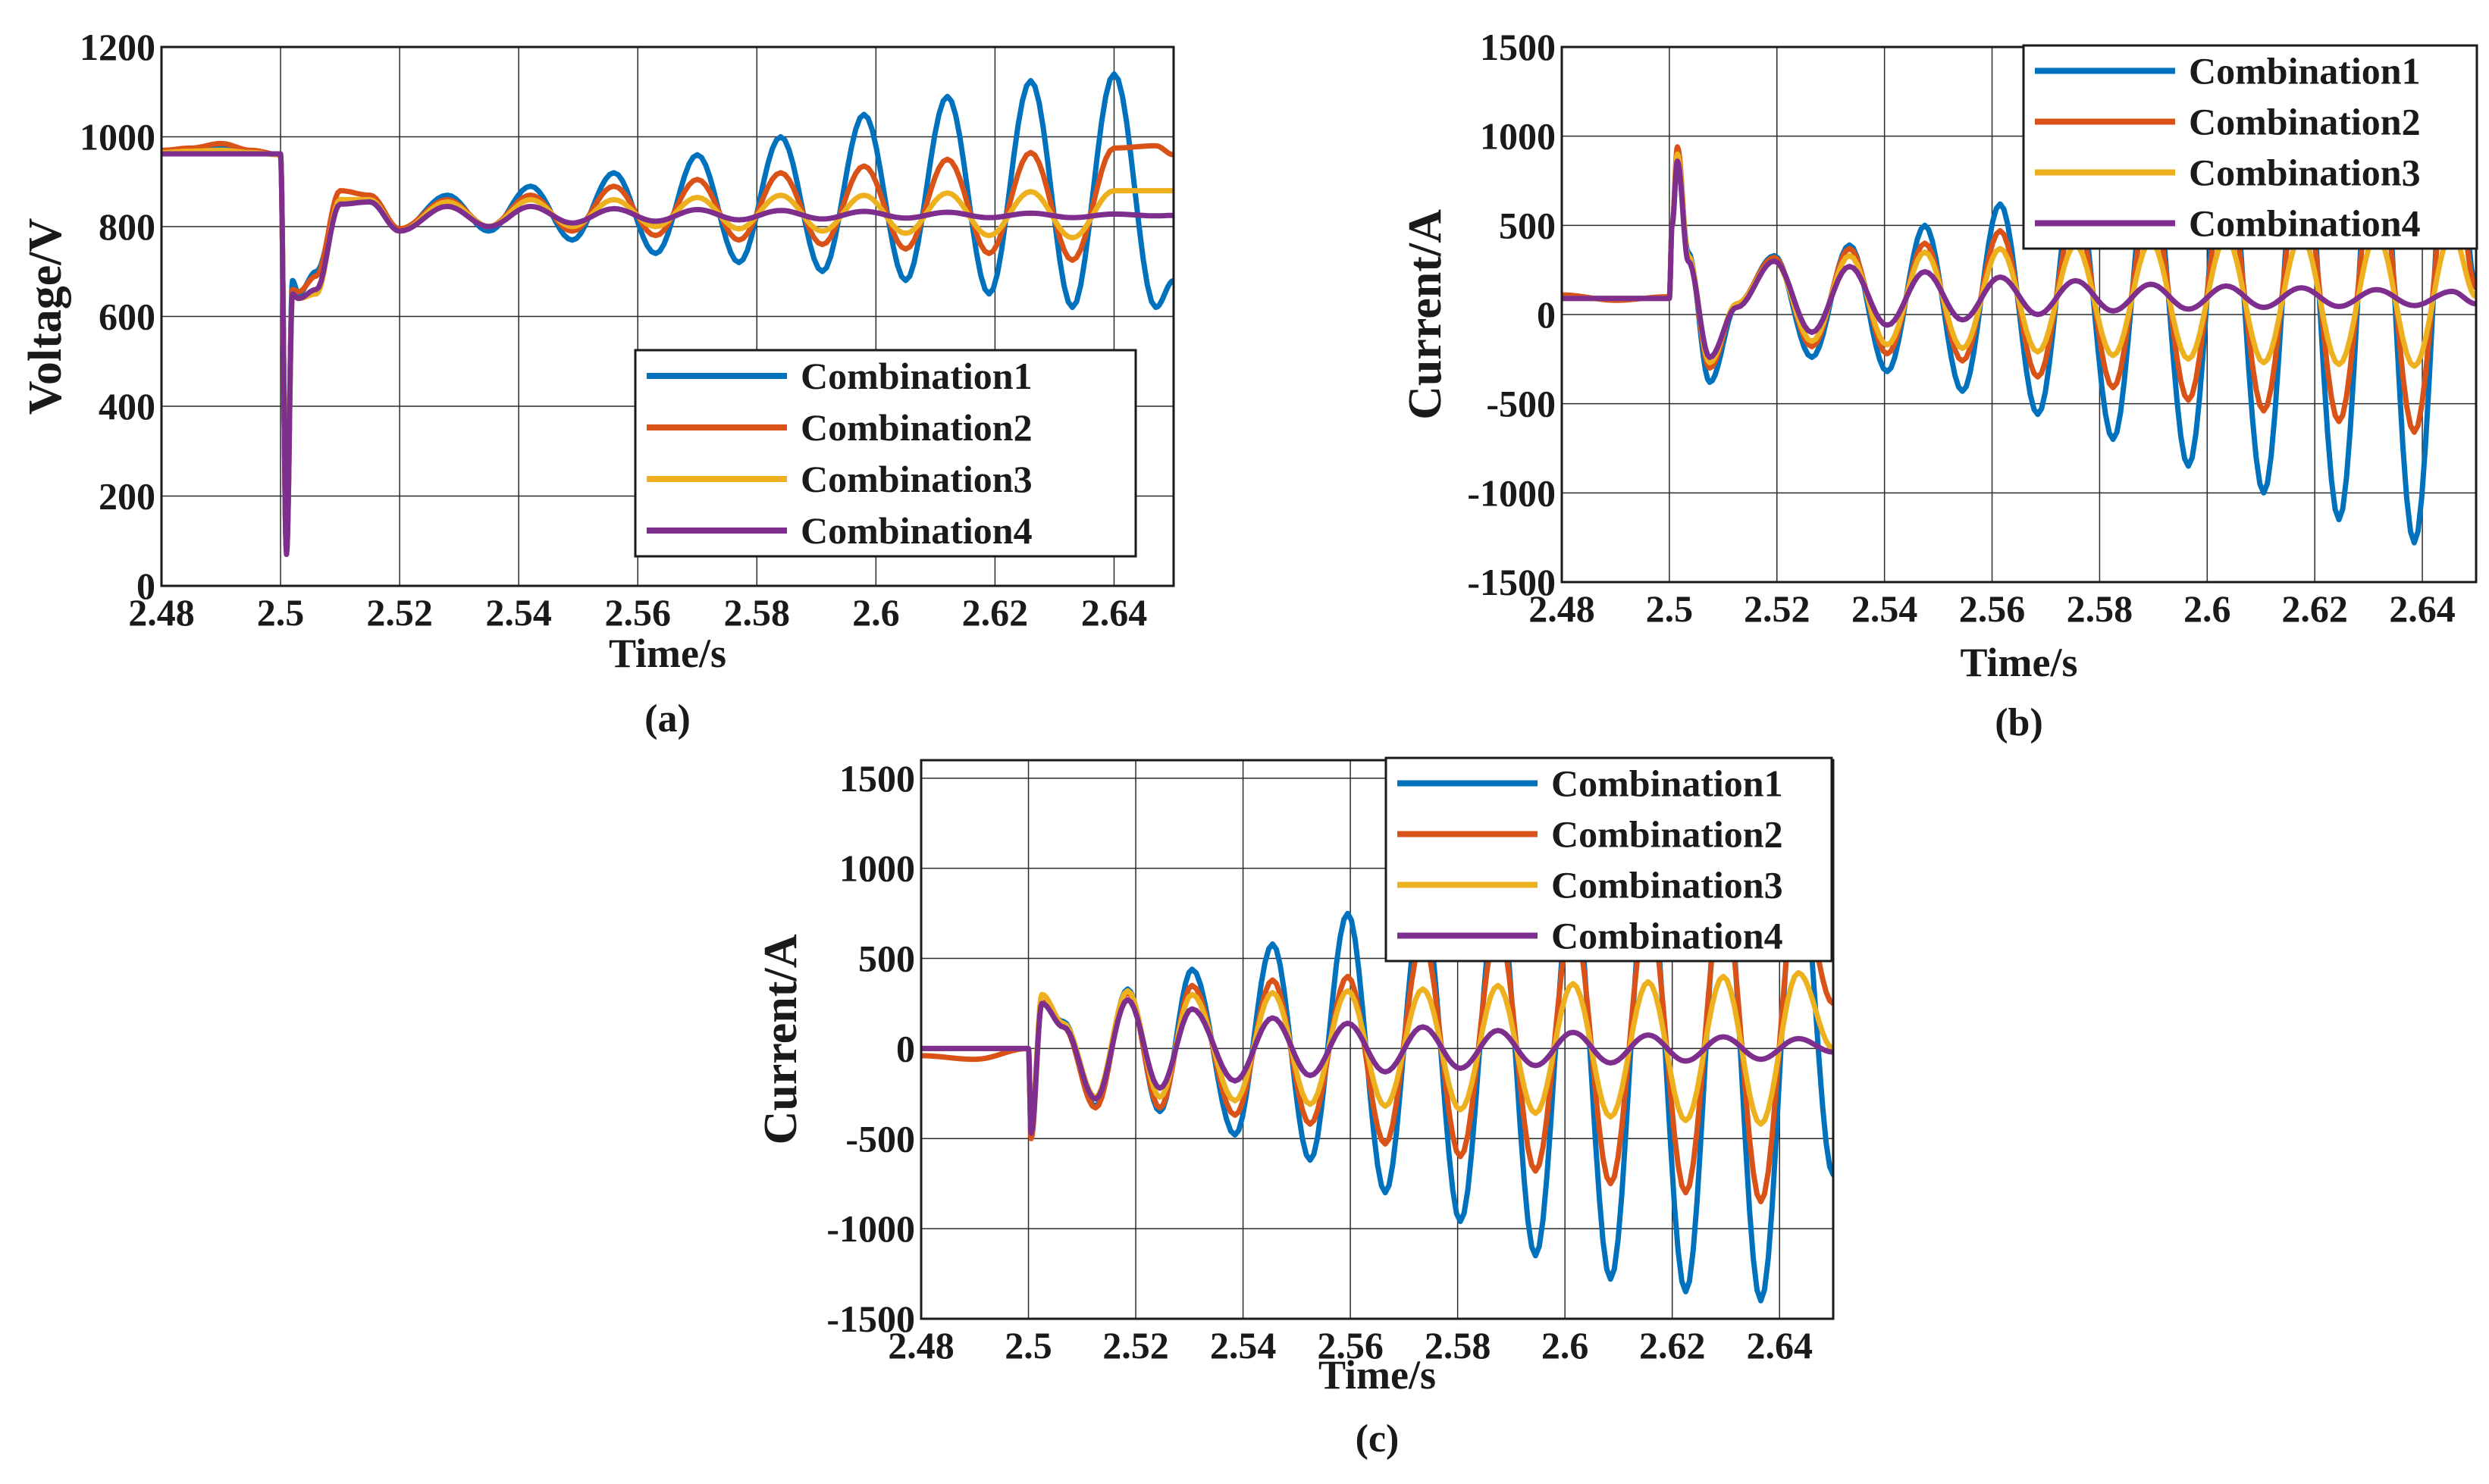 Image resolution: width=2489 pixels, height=1484 pixels. I want to click on y-tick-label: 600, so click(127, 317).